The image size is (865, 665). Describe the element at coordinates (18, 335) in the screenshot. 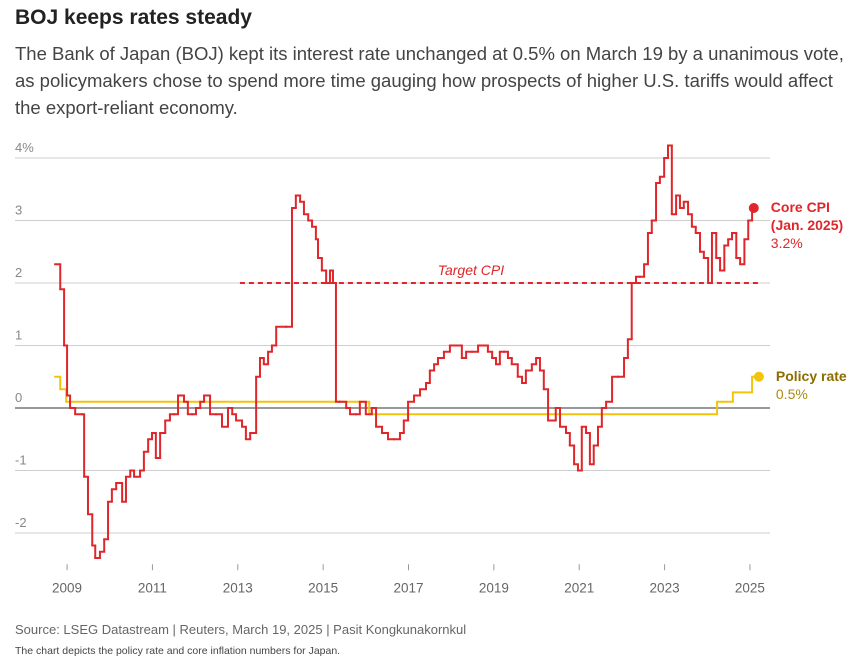

I see `y-tick-label: 1` at that location.